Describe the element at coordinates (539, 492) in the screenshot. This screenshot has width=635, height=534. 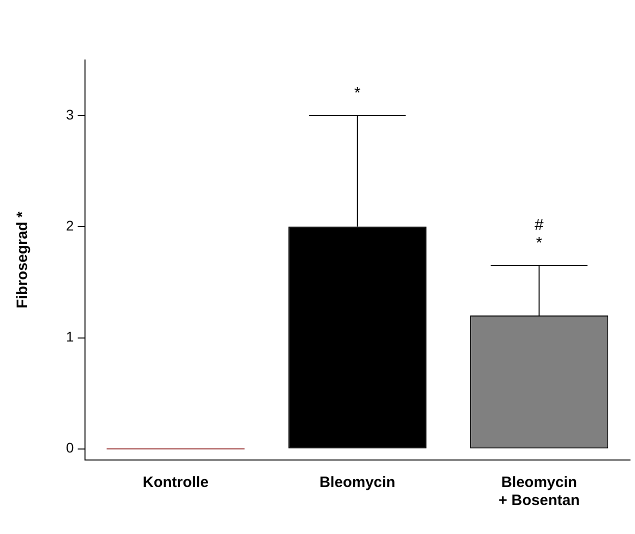
I see `x-tick-label: Bleomycin + Bosentan` at that location.